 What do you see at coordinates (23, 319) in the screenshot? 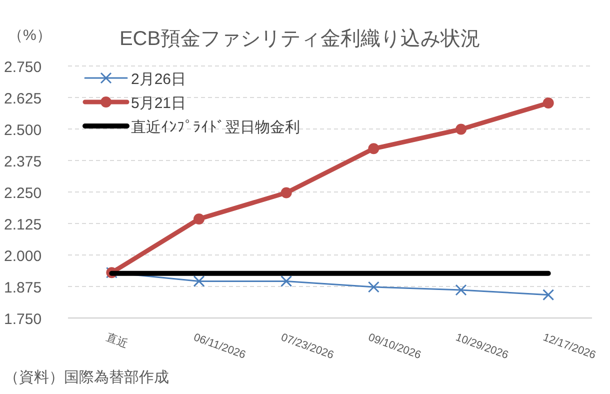
I see `y-tick-label: 1.750` at bounding box center [23, 319].